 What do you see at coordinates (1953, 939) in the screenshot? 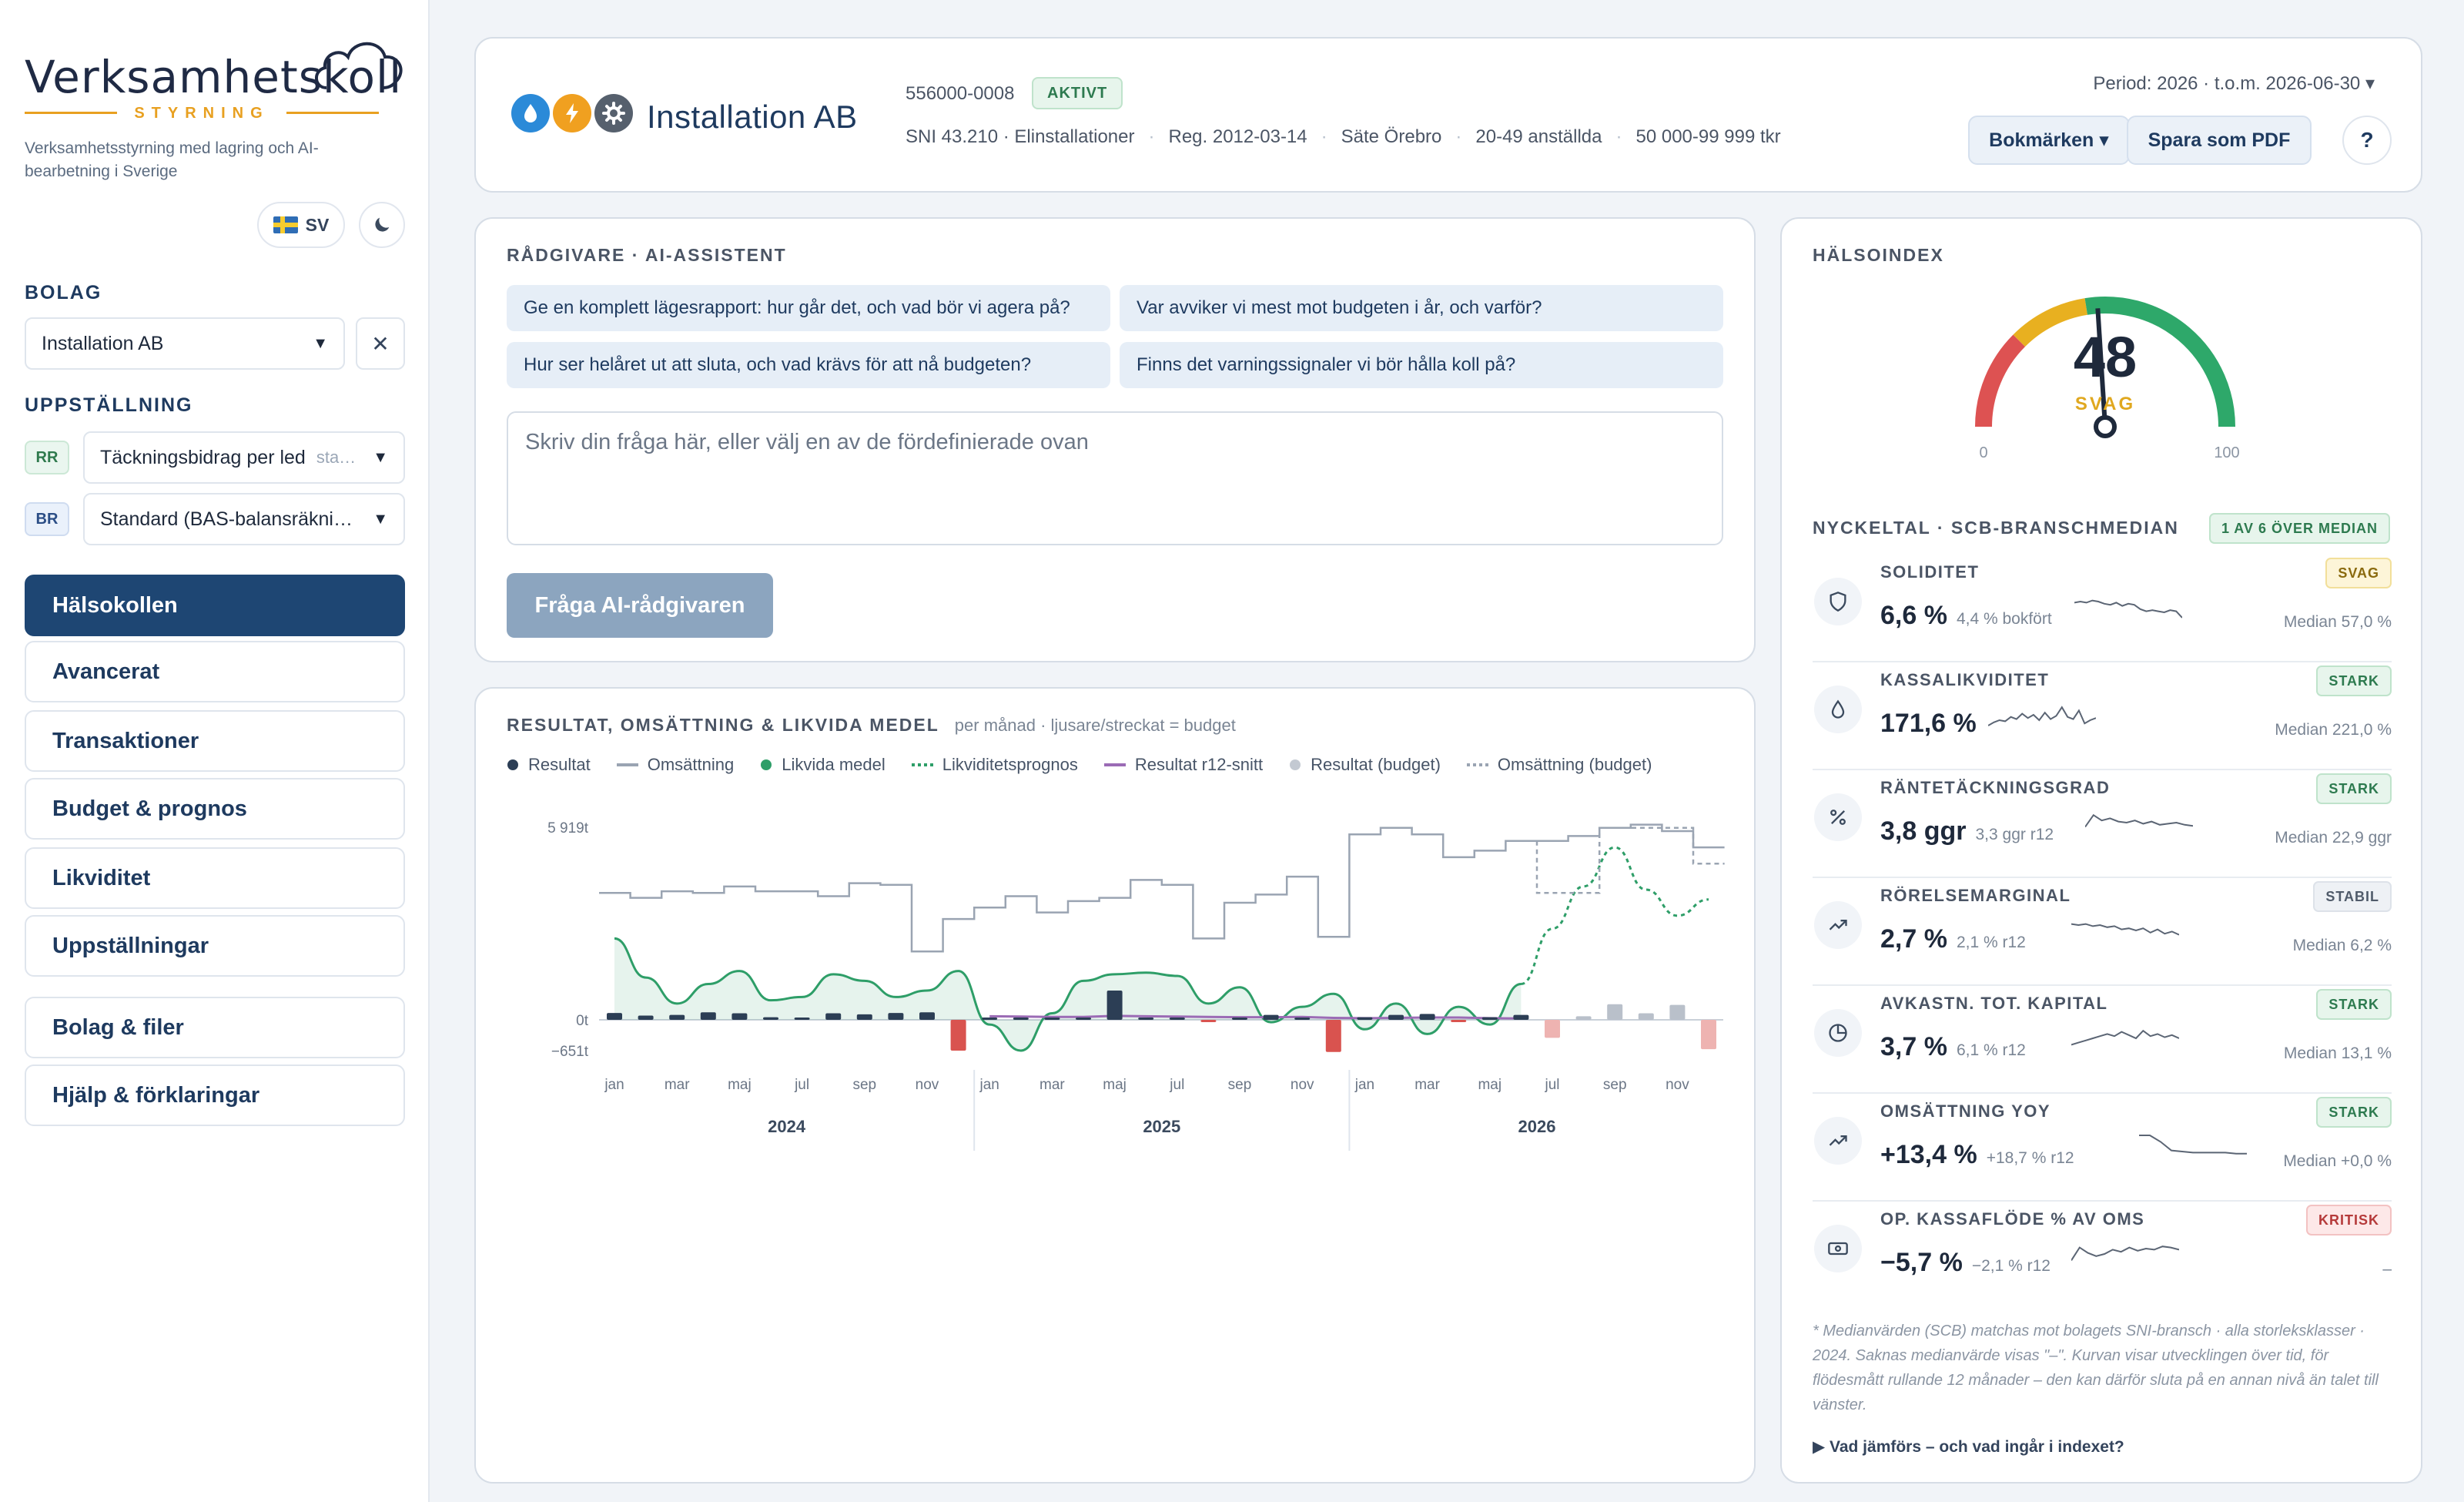
I see `kpi-value: 2,7 % 2,1 % r12` at bounding box center [1953, 939].